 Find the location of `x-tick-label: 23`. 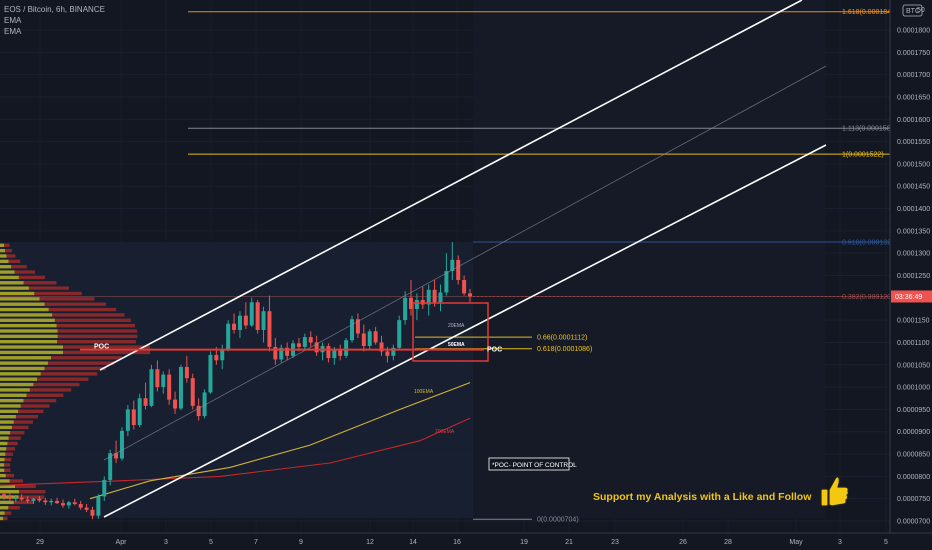

x-tick-label: 23 is located at coordinates (615, 542).